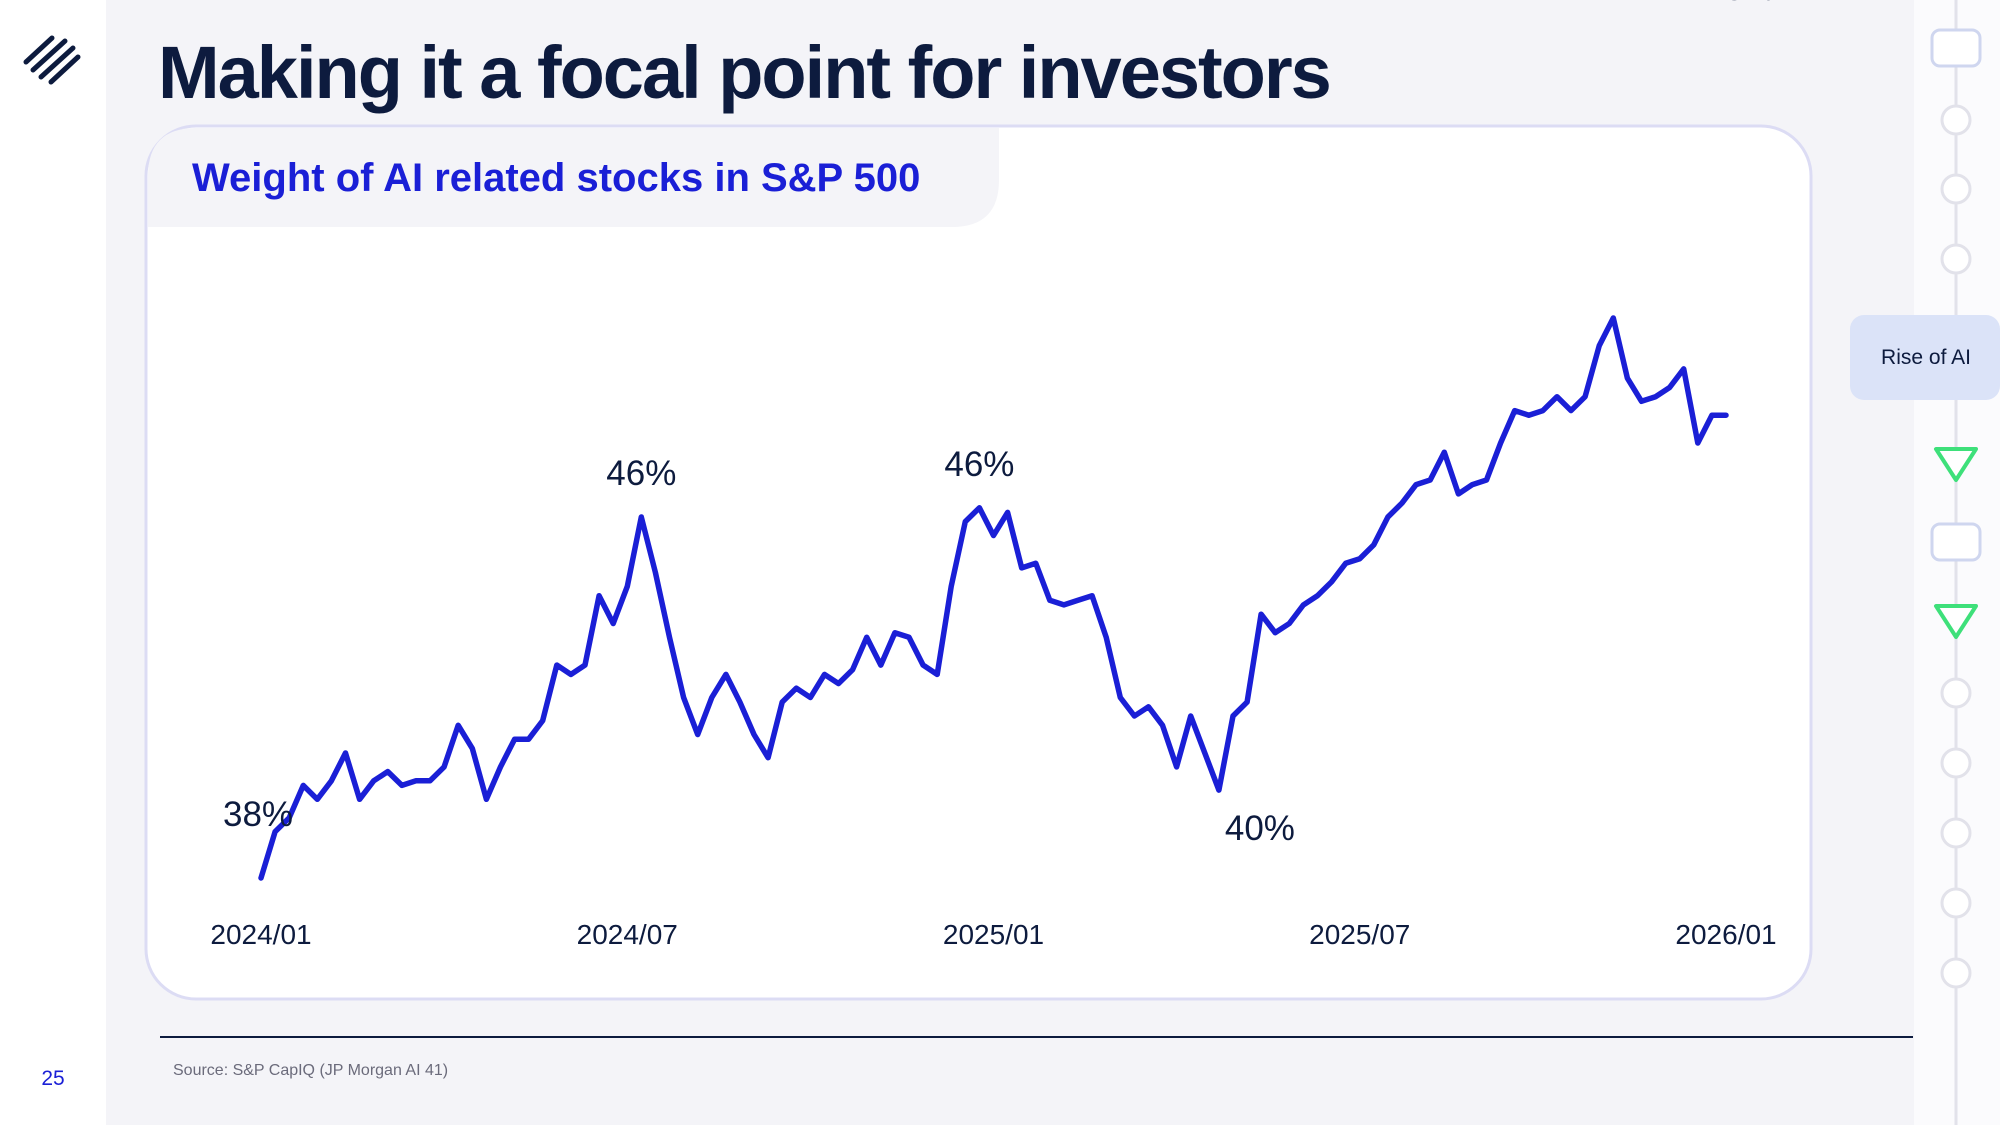  I want to click on card-header, so click(573, 177).